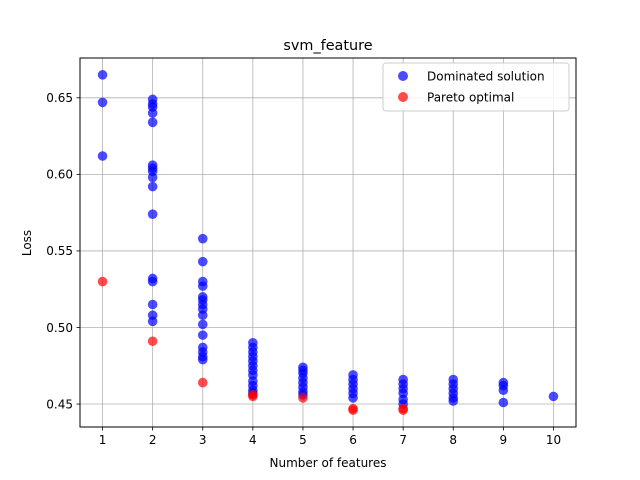 Image resolution: width=640 pixels, height=480 pixels. What do you see at coordinates (59, 328) in the screenshot?
I see `y-tick-label: 0.50` at bounding box center [59, 328].